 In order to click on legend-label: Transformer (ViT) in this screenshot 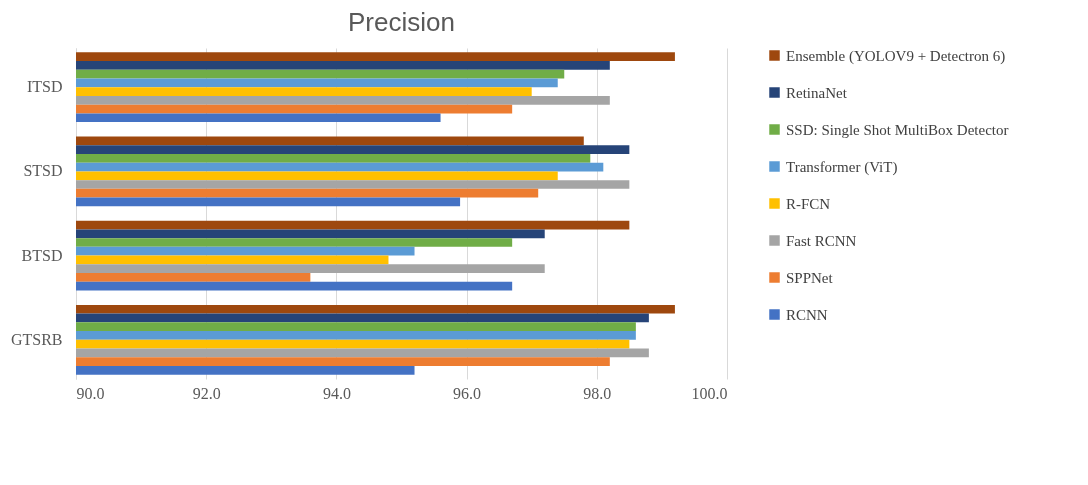, I will do `click(842, 167)`.